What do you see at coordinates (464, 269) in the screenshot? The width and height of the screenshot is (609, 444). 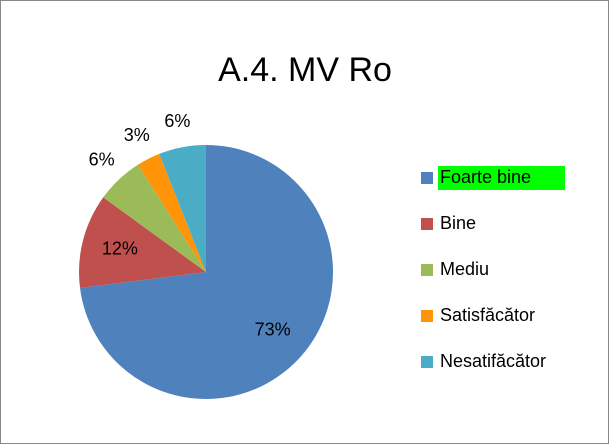 I see `legend-label: Mediu` at bounding box center [464, 269].